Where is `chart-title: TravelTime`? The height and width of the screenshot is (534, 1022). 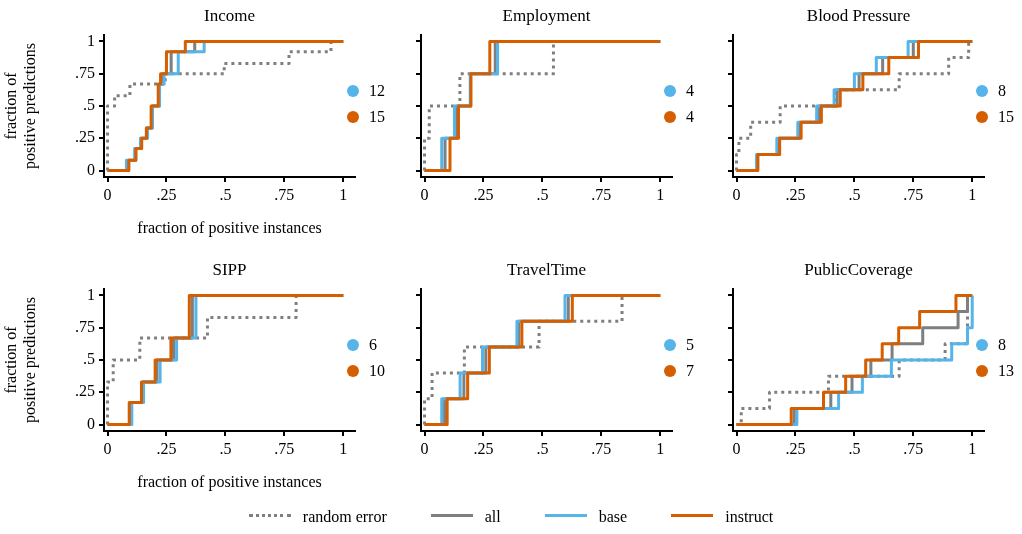 chart-title: TravelTime is located at coordinates (546, 270).